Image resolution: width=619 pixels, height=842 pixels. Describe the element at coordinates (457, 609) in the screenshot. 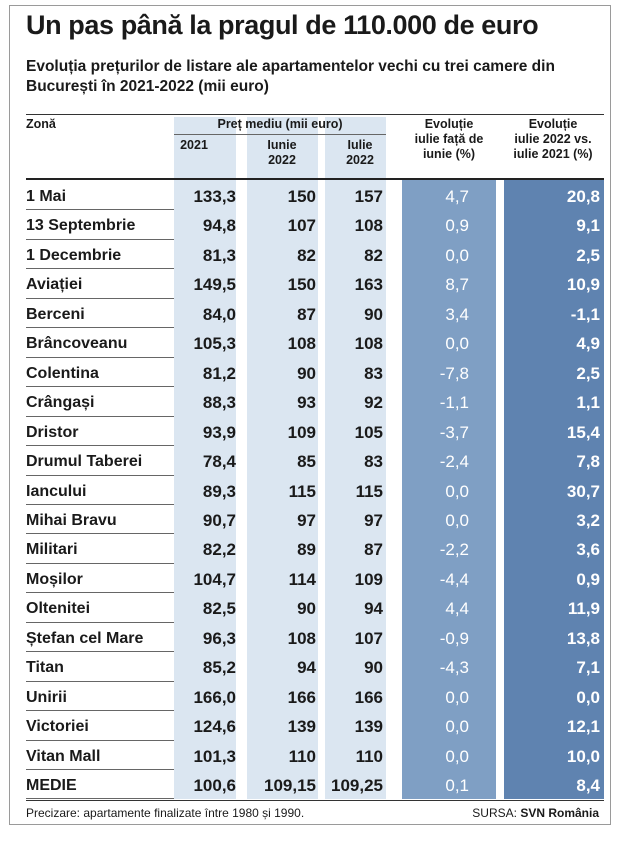

I see `cell-evo-month: 4,4` at that location.